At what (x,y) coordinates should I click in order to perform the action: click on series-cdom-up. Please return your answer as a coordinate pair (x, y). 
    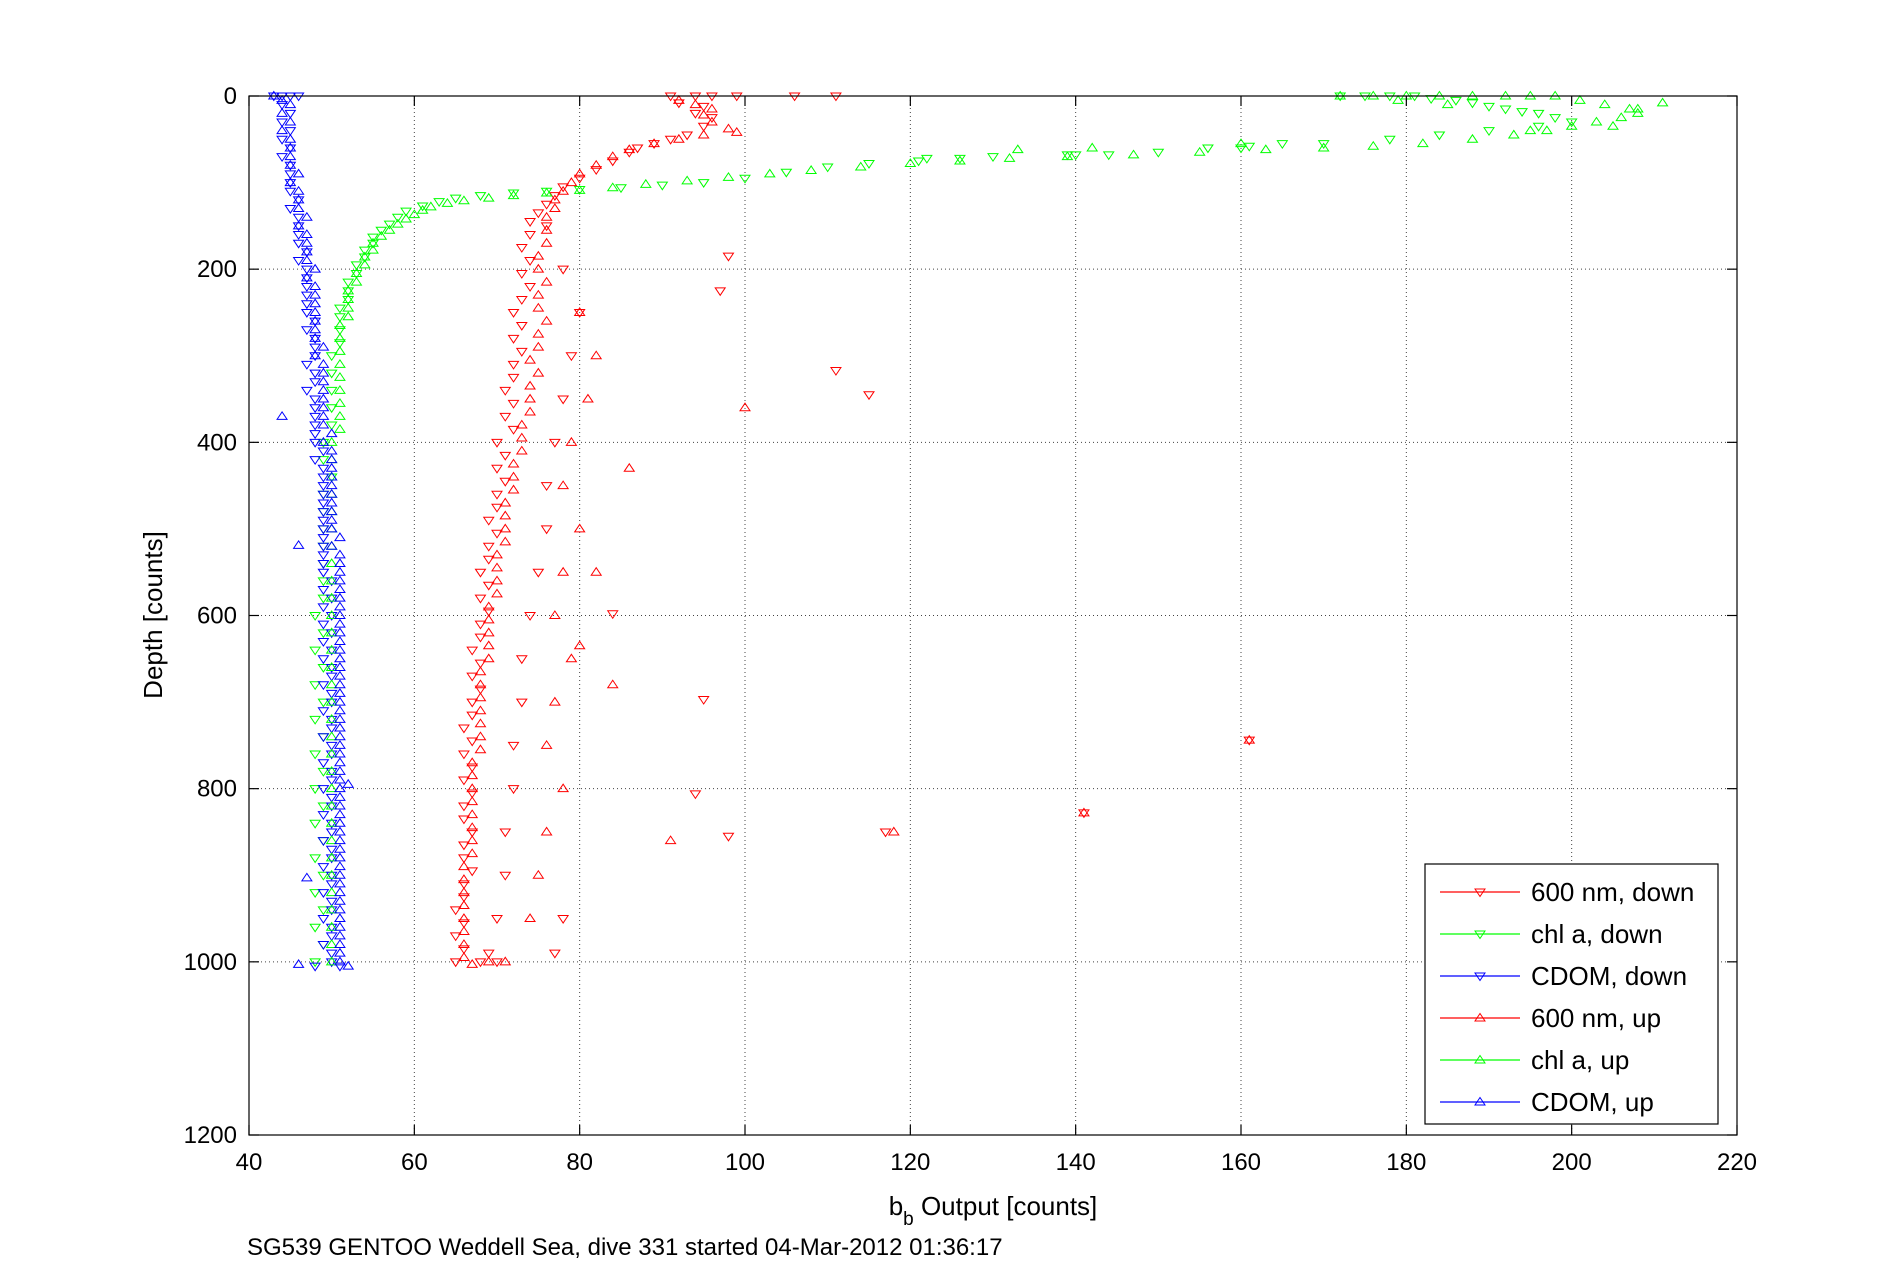
    Looking at the image, I should click on (311, 530).